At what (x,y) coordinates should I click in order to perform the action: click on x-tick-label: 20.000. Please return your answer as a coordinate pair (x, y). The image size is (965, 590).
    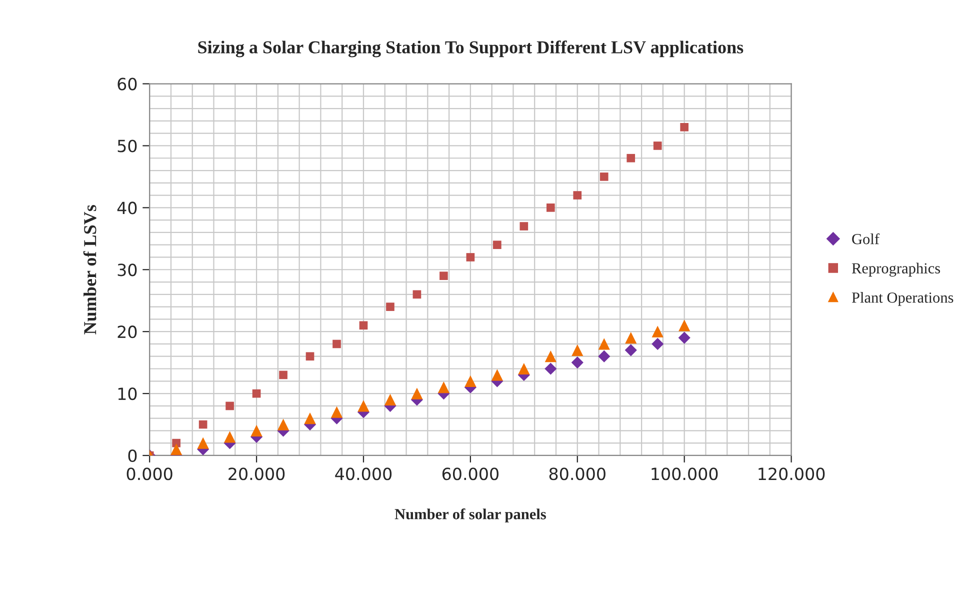
    Looking at the image, I should click on (256, 474).